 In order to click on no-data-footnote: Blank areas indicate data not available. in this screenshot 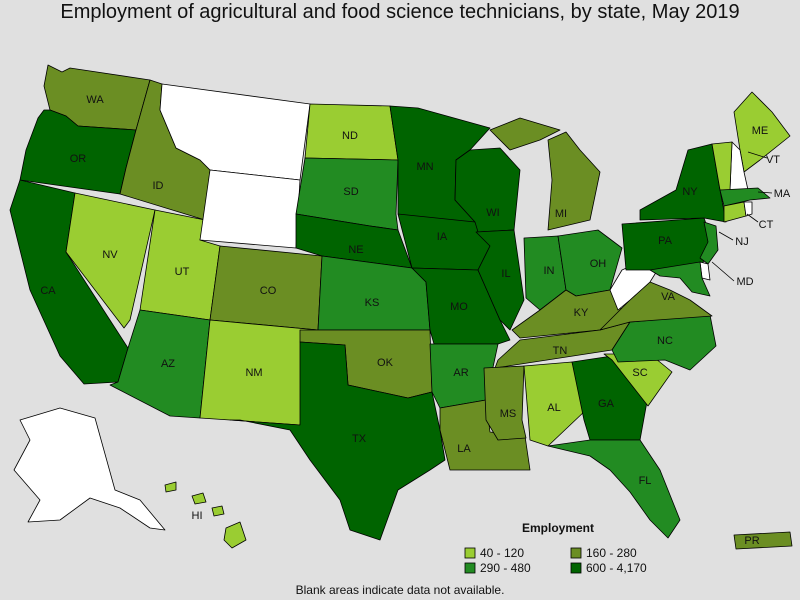, I will do `click(400, 590)`.